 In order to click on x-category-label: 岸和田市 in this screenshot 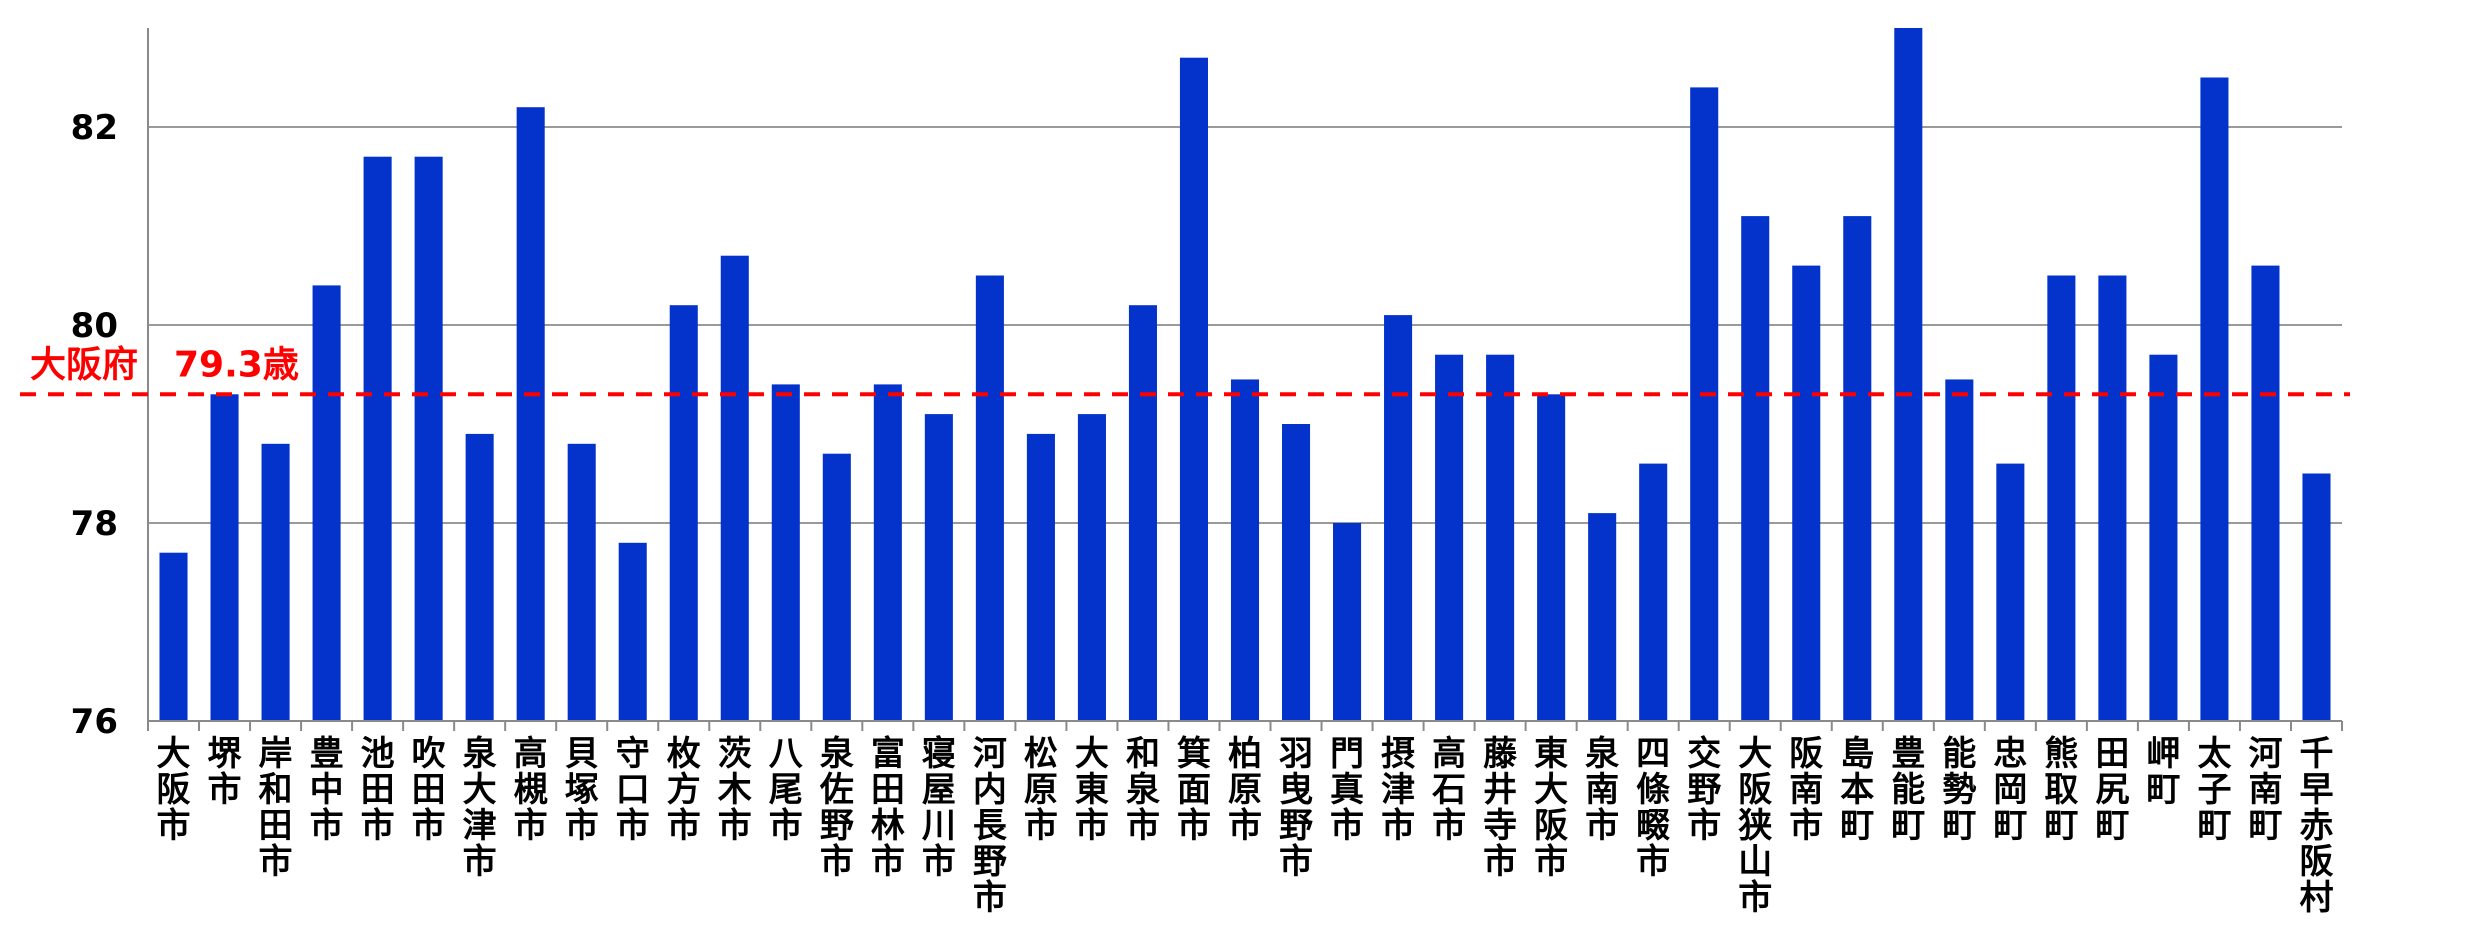, I will do `click(276, 808)`.